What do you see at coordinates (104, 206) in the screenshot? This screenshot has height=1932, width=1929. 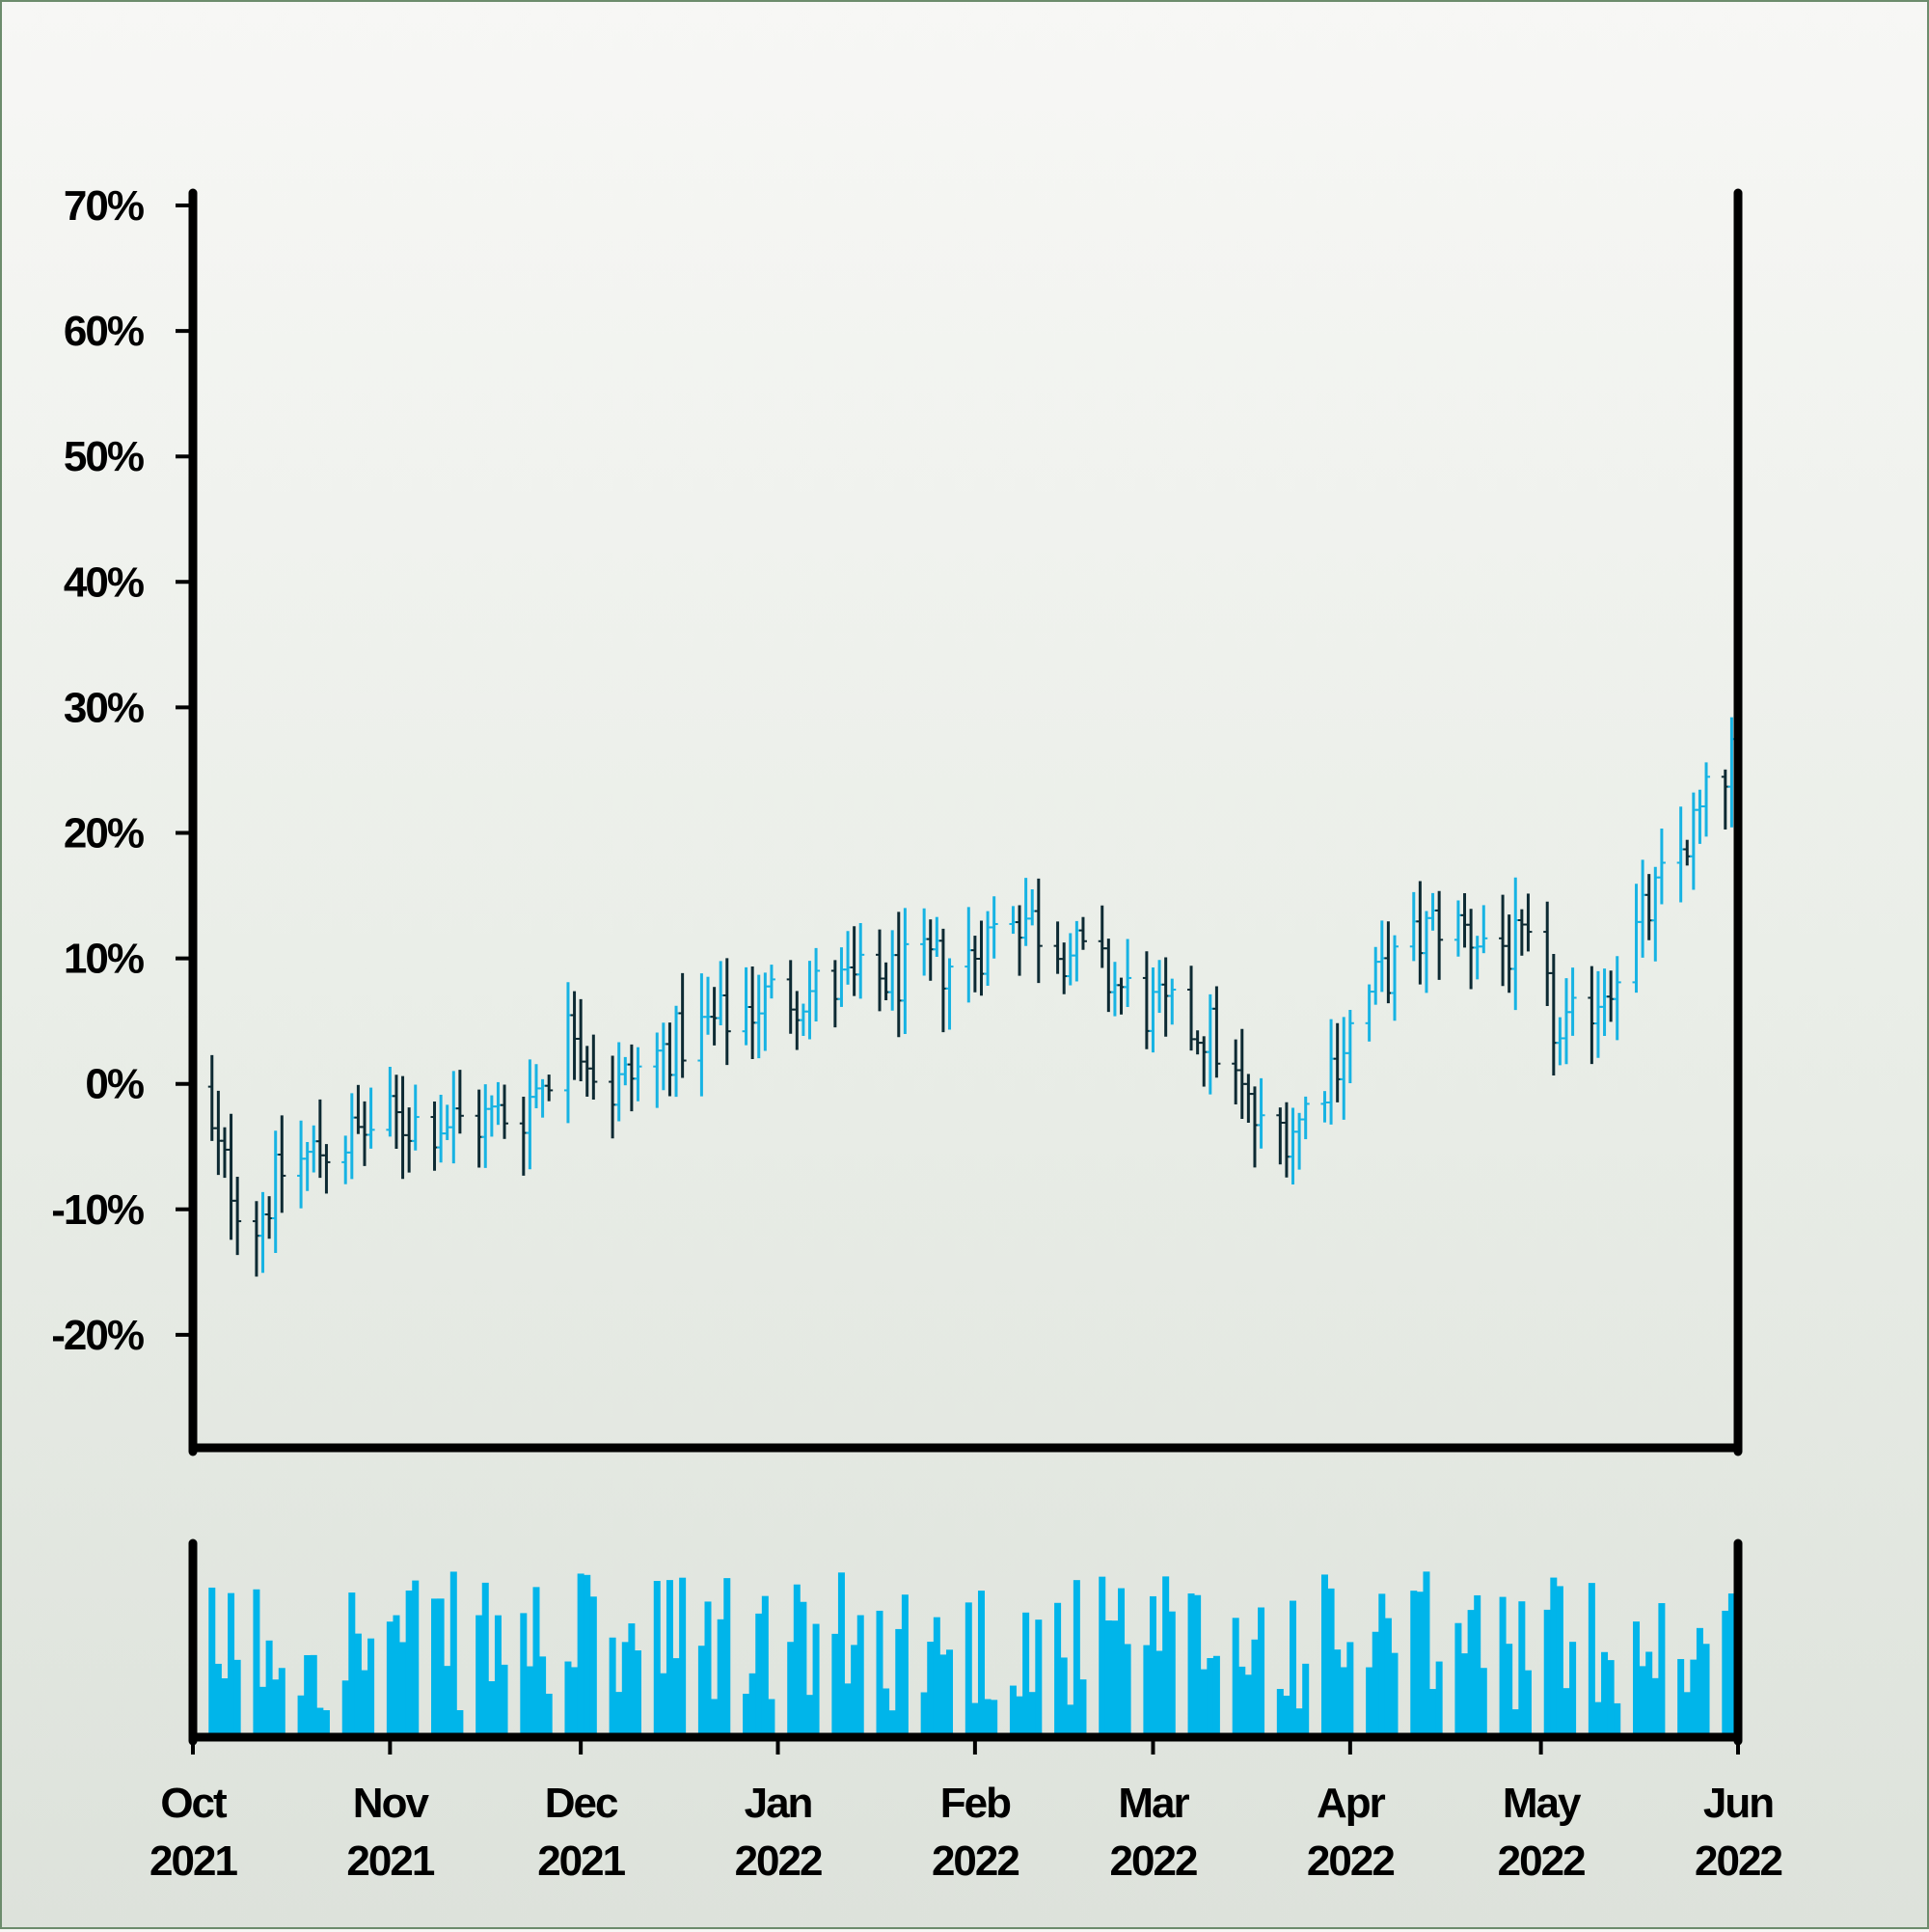 I see `y-tick-label: 70%` at bounding box center [104, 206].